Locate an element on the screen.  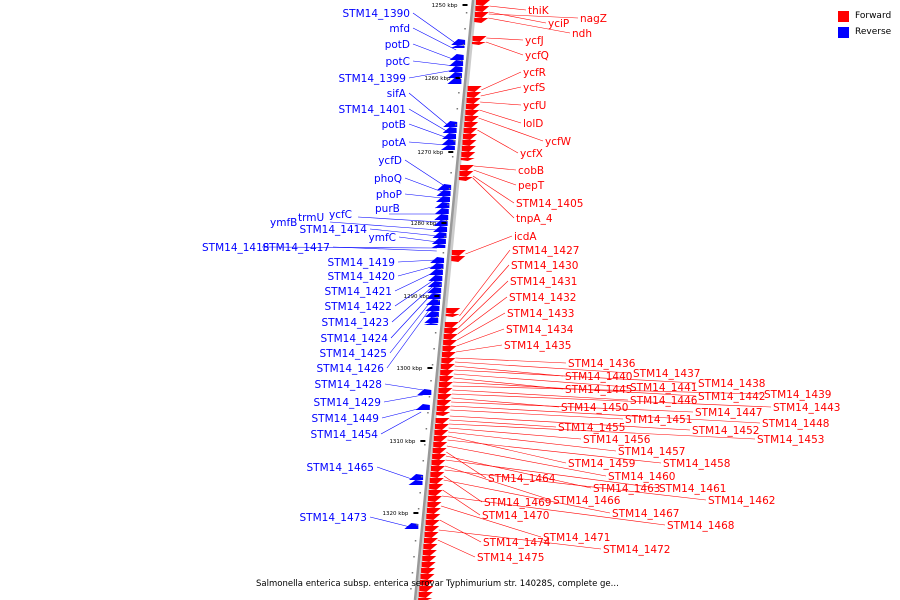
reverse-gene-label: trmU is located at coordinates (311, 218).